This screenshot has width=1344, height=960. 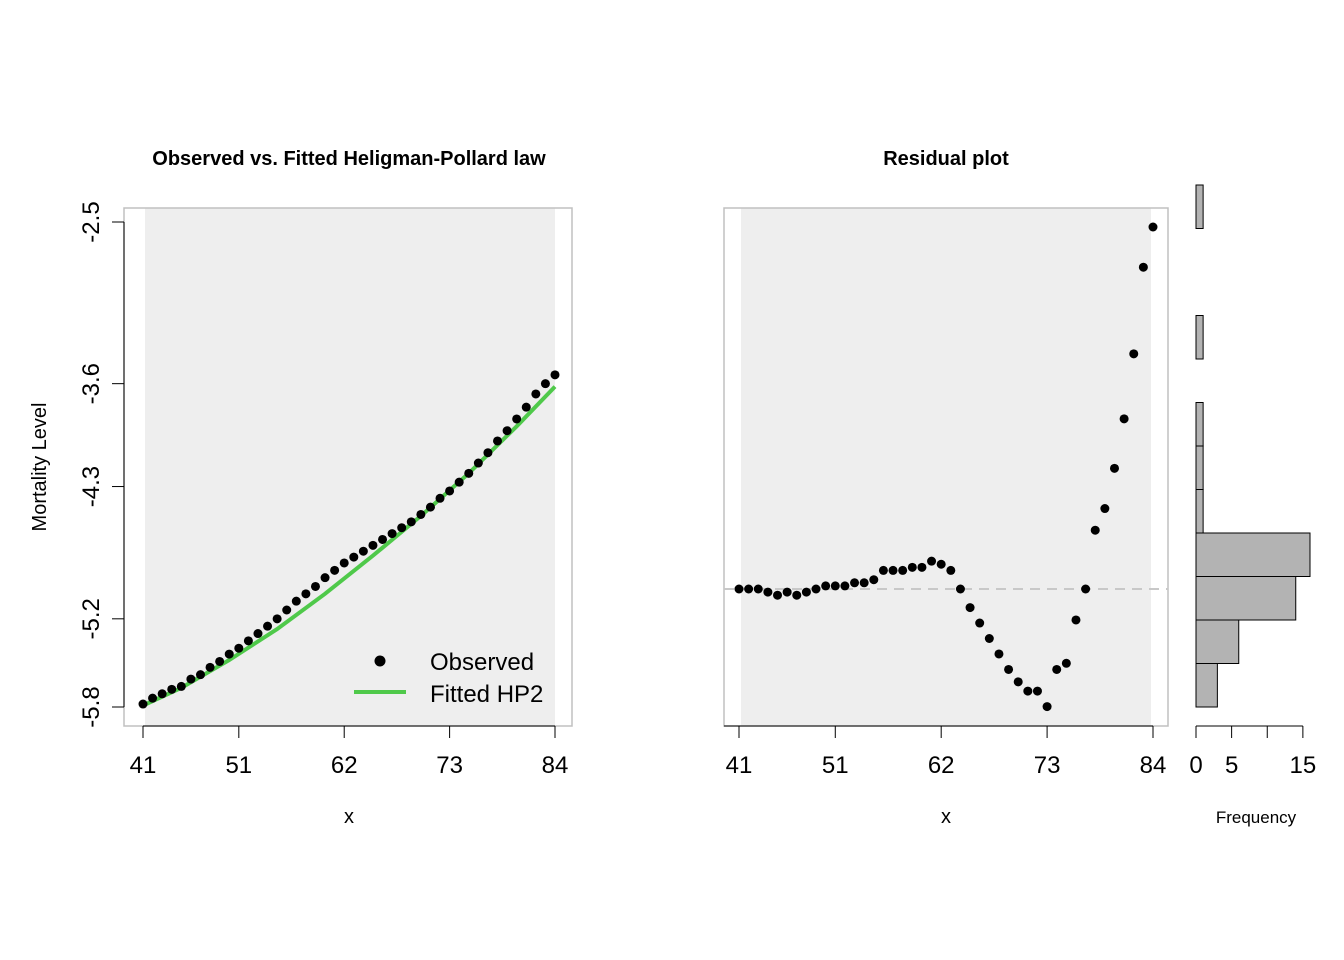 What do you see at coordinates (91, 706) in the screenshot?
I see `fitted-y-tick-label: -5.8` at bounding box center [91, 706].